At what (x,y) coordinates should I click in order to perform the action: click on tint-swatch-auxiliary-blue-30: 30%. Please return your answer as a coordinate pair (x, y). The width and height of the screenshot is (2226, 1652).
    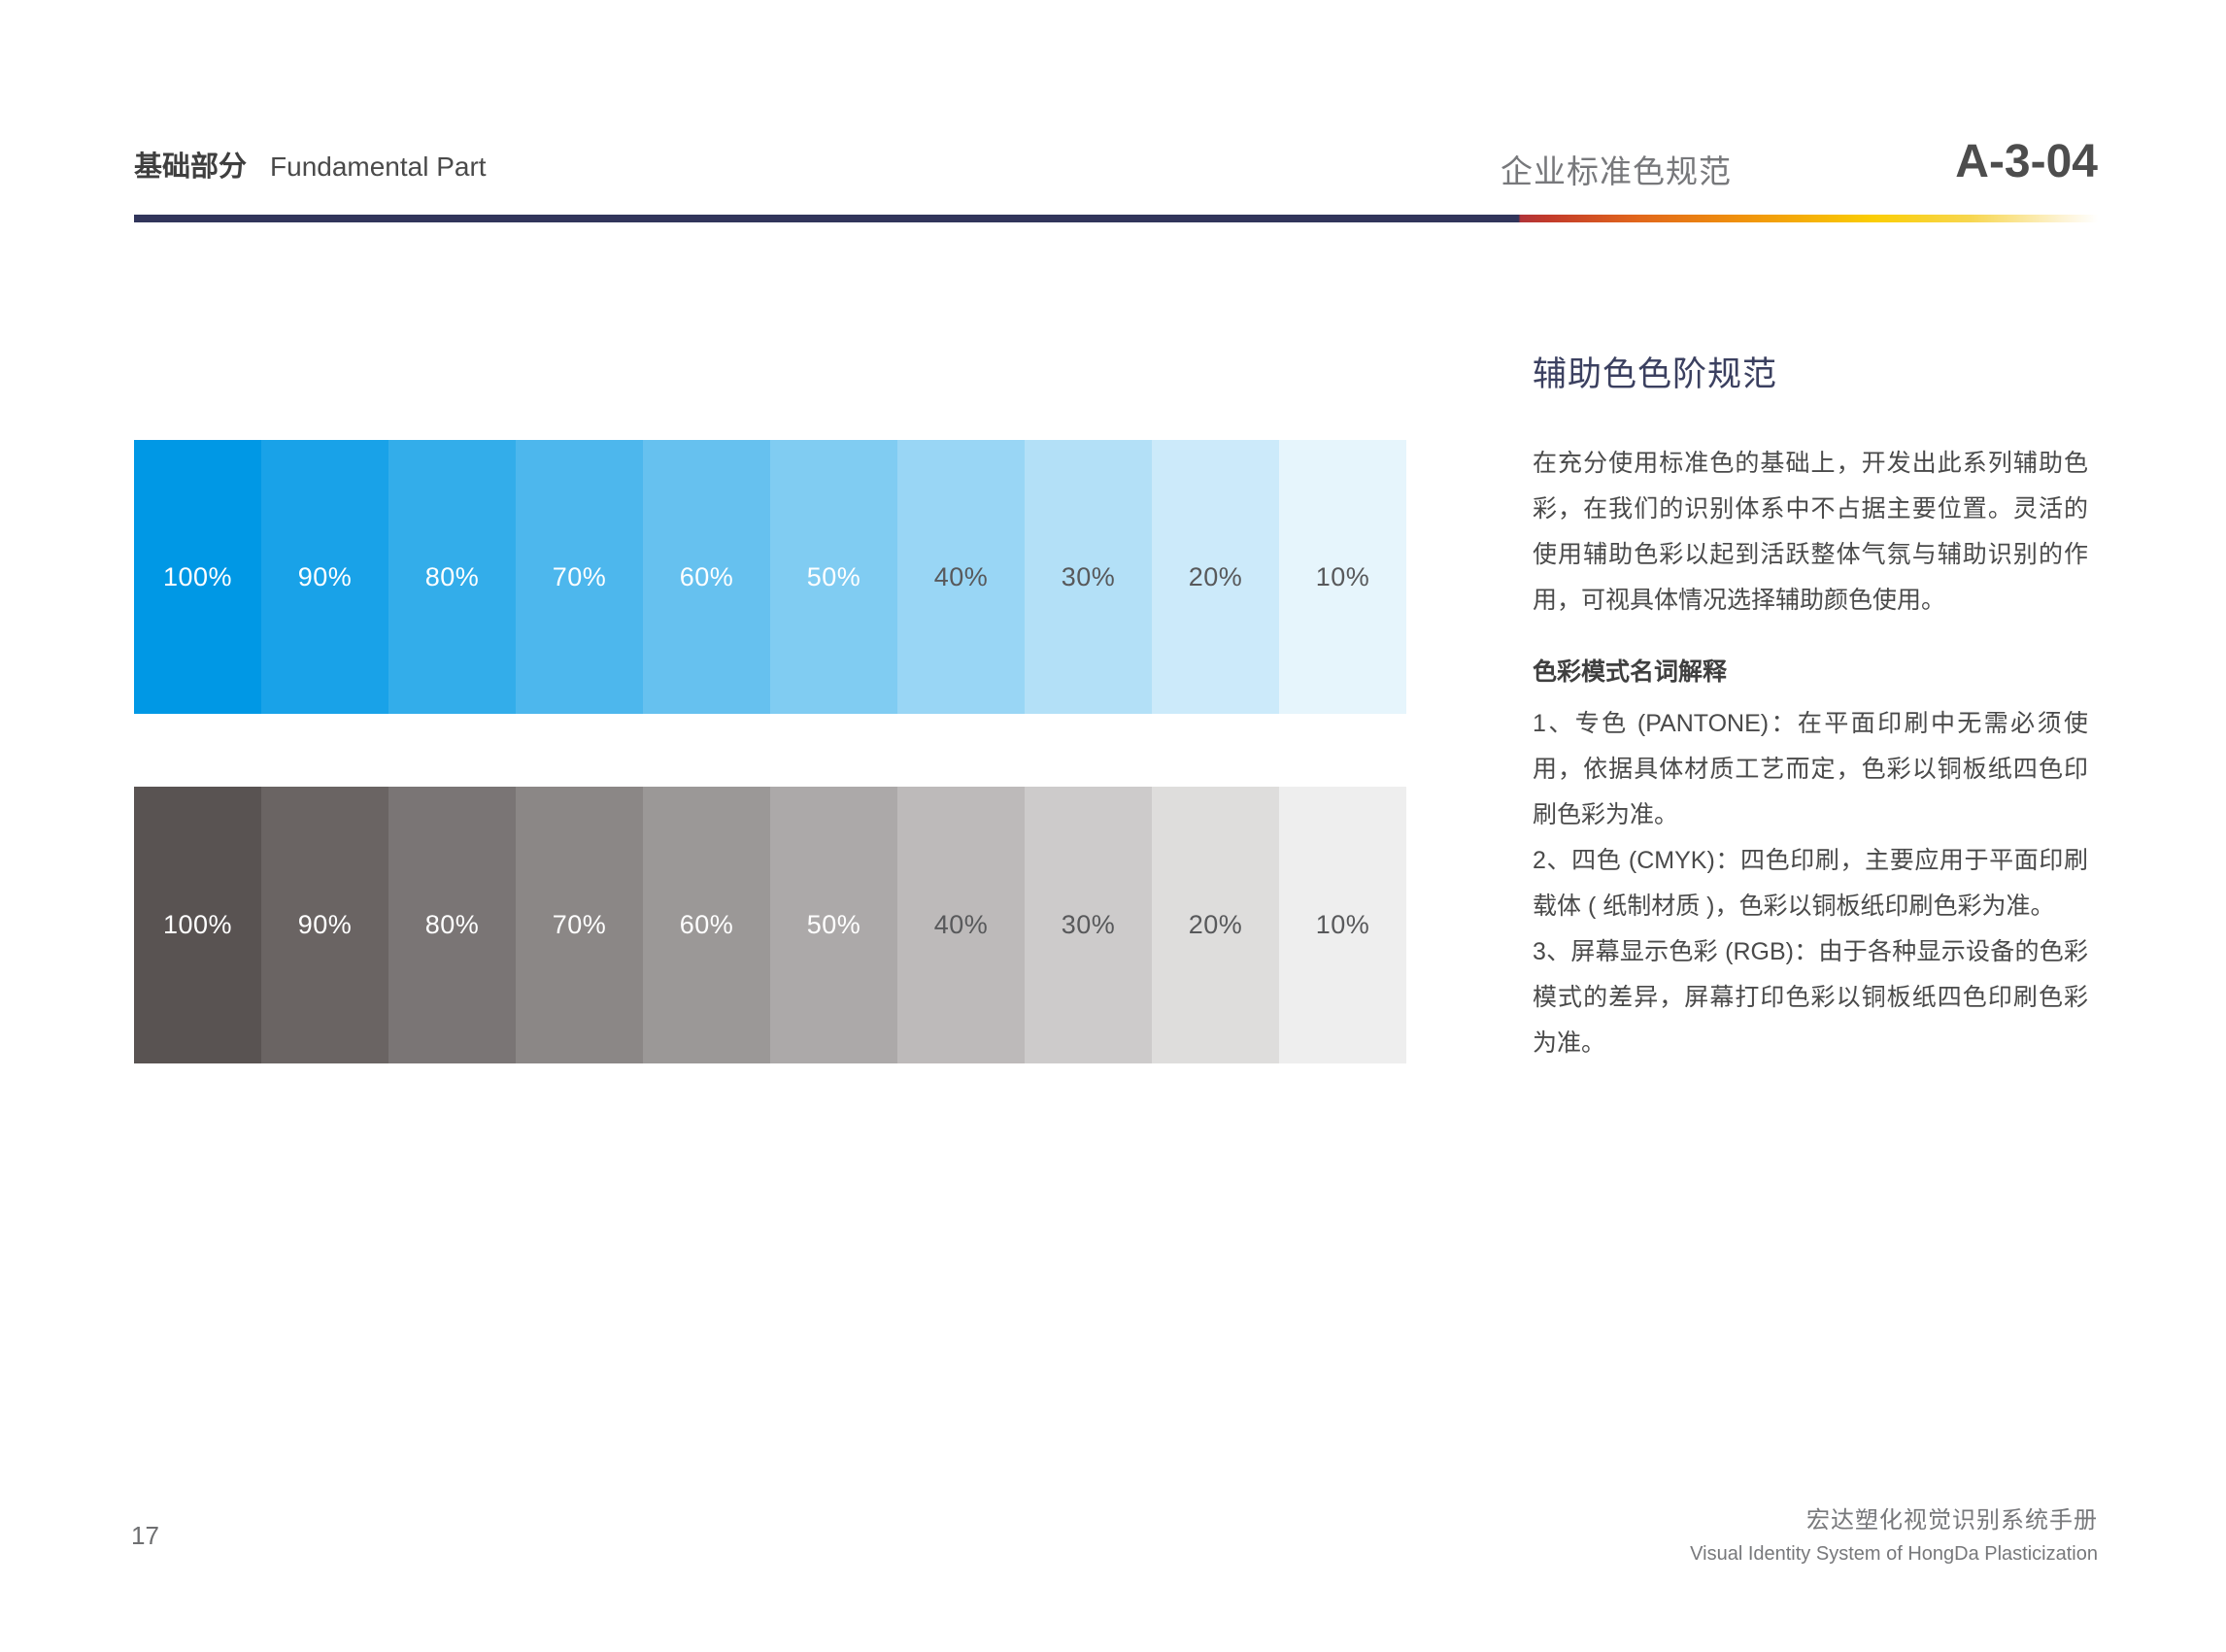
    Looking at the image, I should click on (1088, 577).